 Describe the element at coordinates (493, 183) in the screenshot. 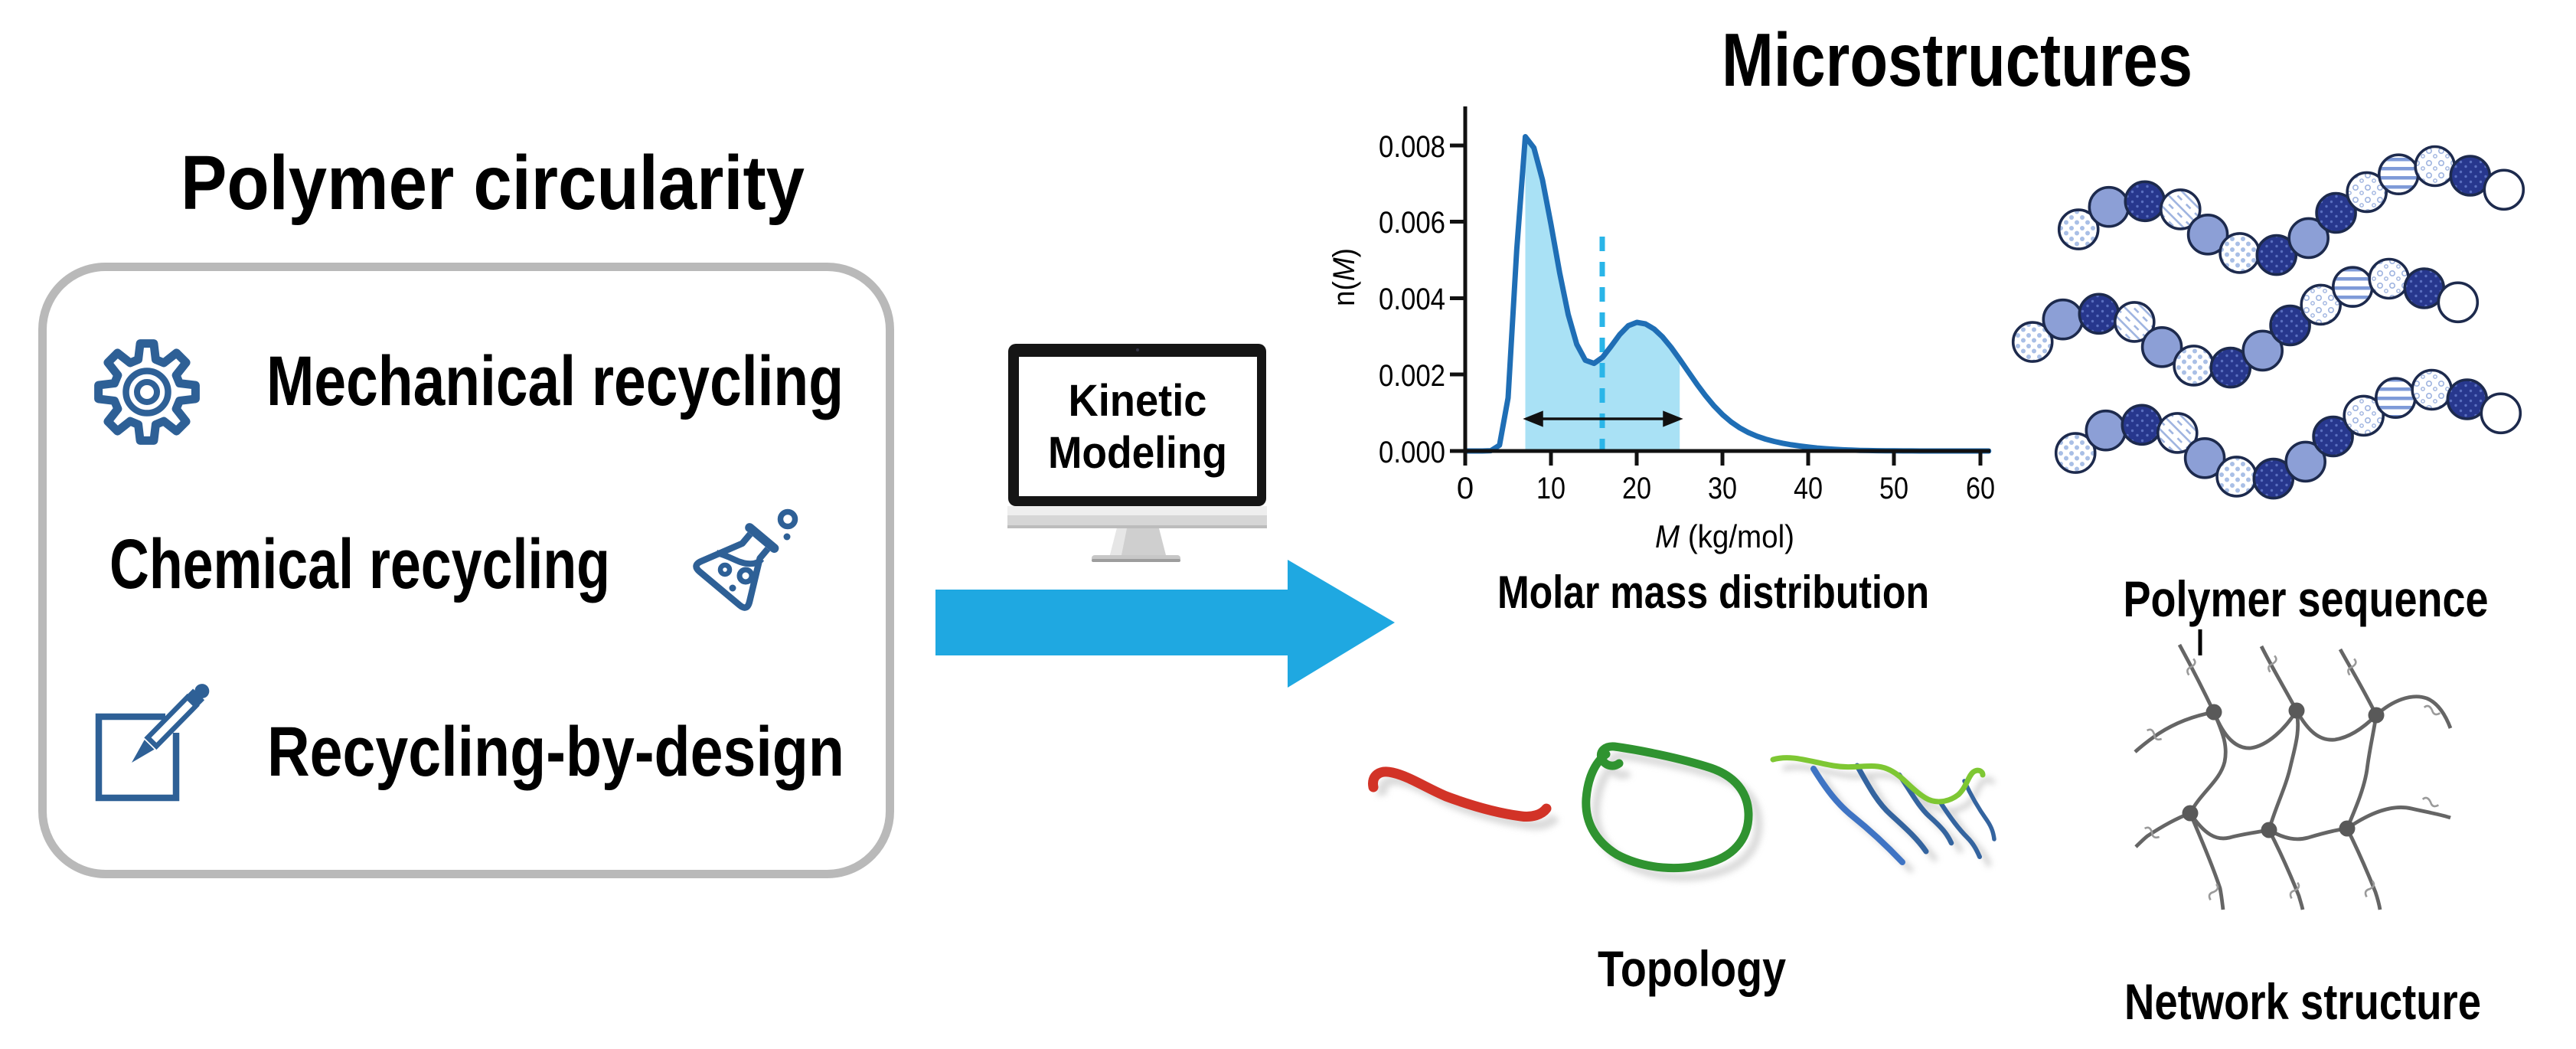

I see `svg-text: Polymer circularity` at that location.